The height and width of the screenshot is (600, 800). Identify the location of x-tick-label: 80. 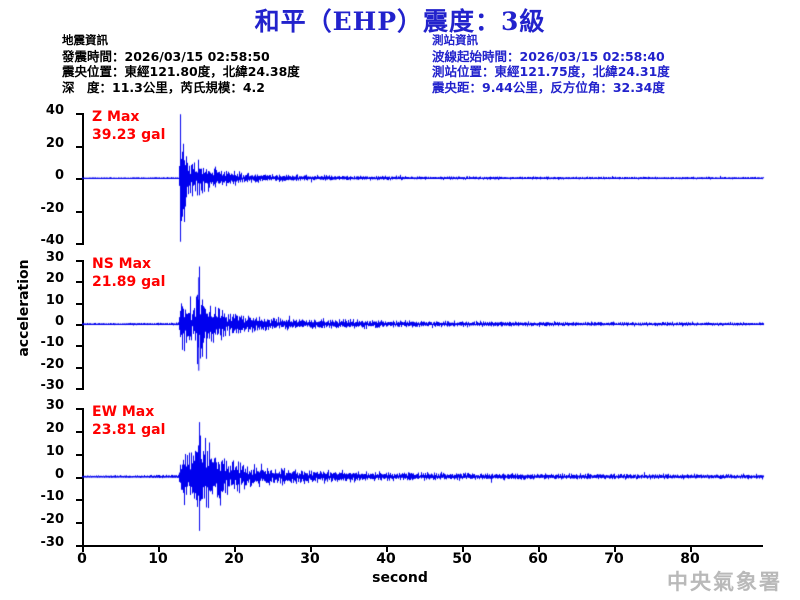
(690, 559).